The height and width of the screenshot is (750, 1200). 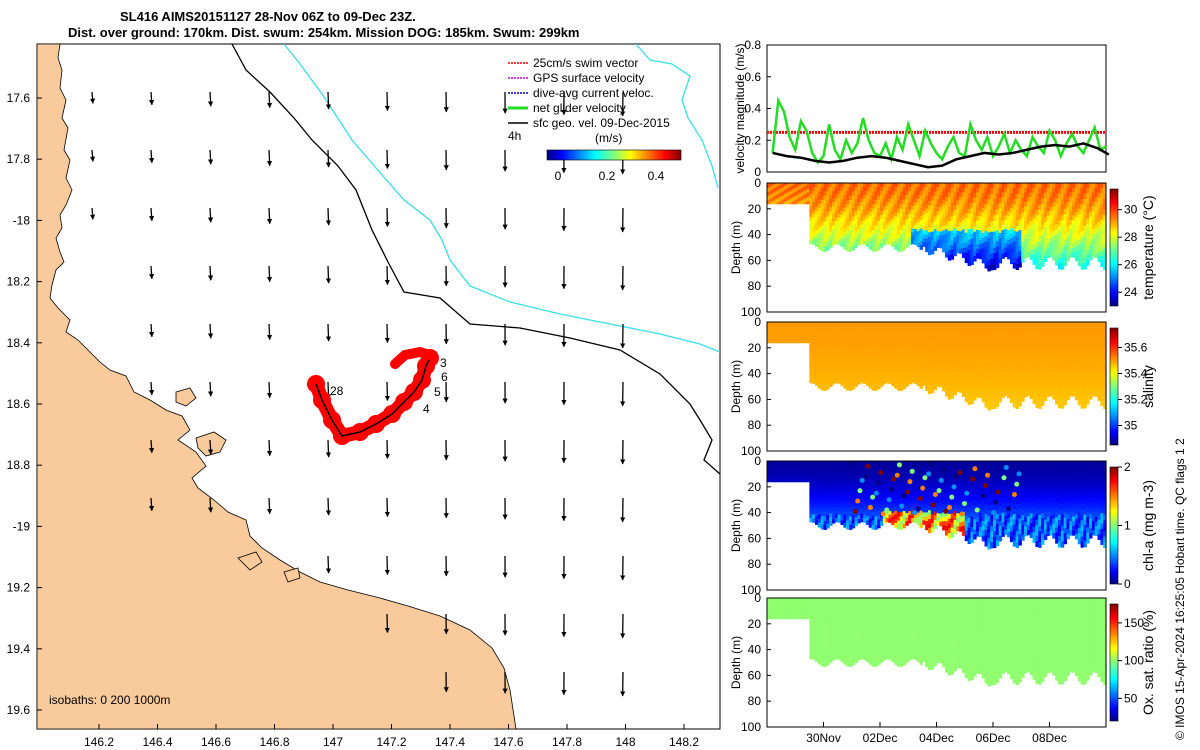 I want to click on velocity-y-tick-label: 0.2, so click(x=752, y=140).